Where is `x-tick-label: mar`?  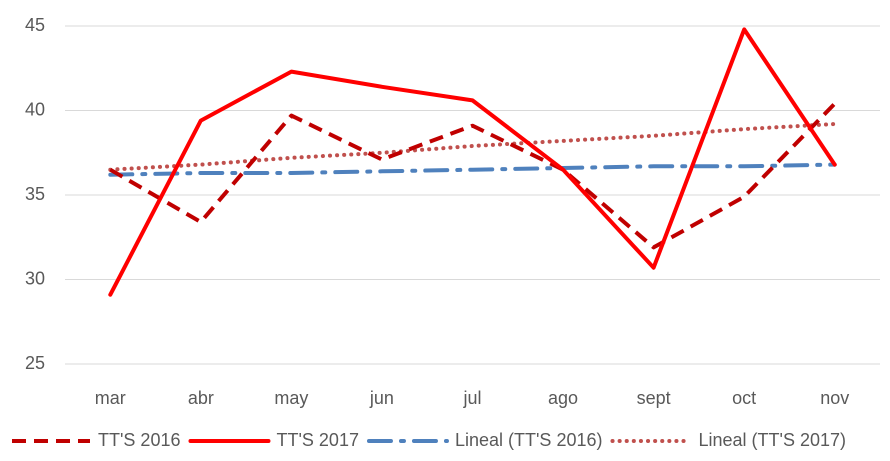
x-tick-label: mar is located at coordinates (110, 398).